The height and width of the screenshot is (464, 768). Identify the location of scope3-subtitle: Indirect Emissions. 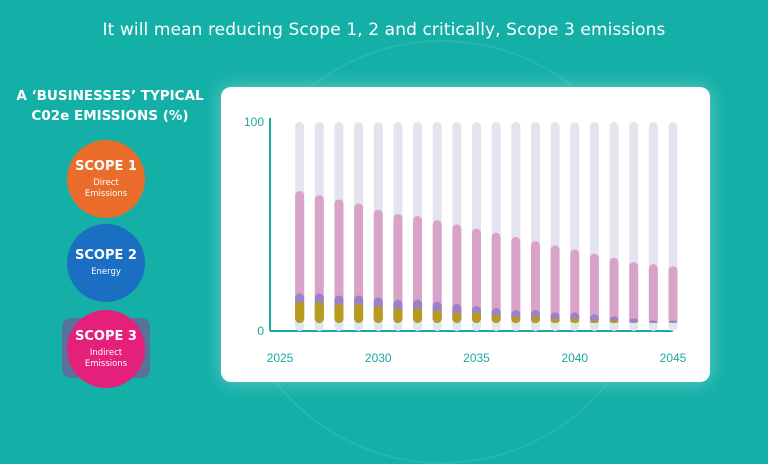
(106, 359).